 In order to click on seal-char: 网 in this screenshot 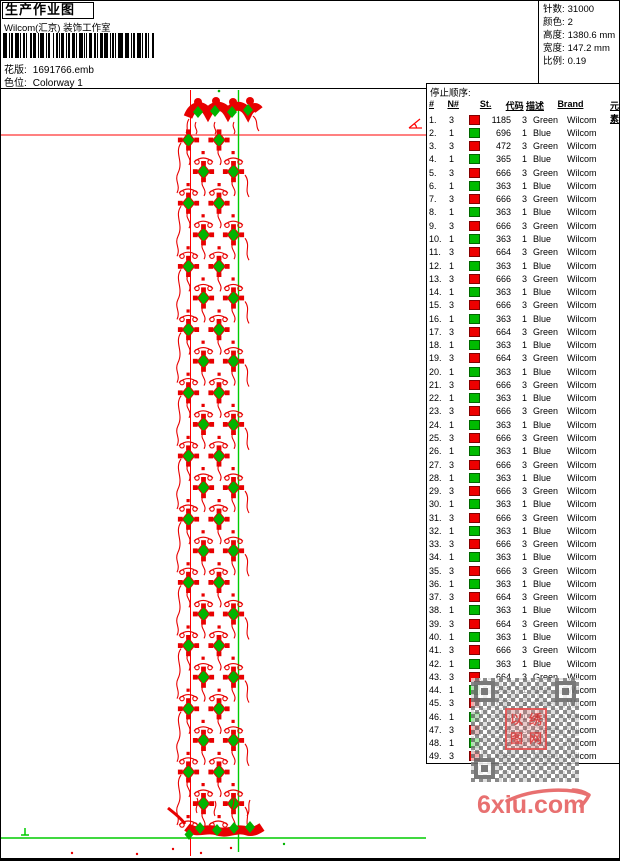, I will do `click(535, 738)`.